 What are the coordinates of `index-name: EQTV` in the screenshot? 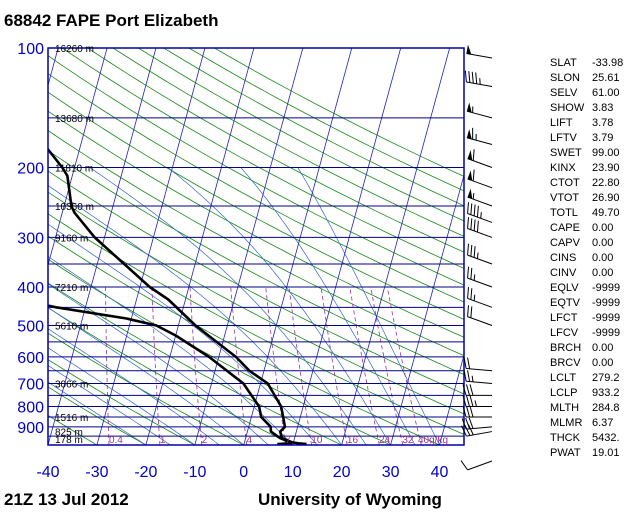 It's located at (565, 303).